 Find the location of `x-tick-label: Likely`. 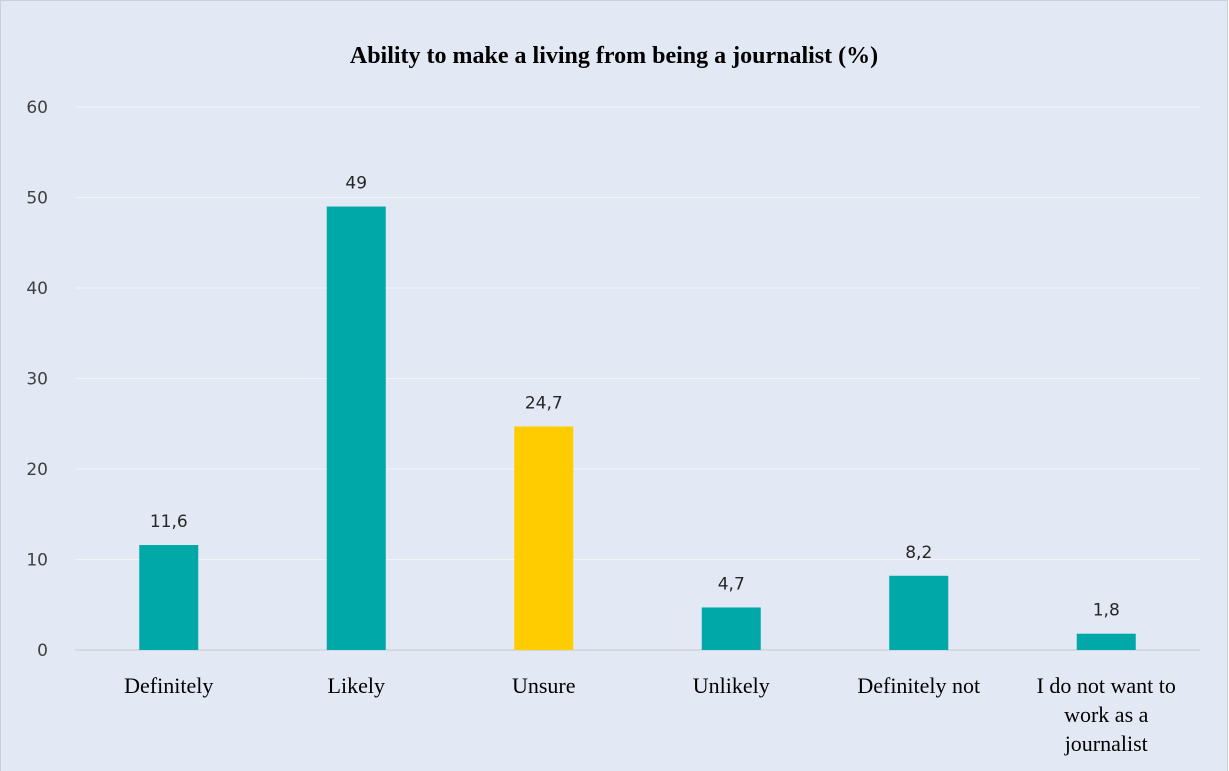

x-tick-label: Likely is located at coordinates (356, 685).